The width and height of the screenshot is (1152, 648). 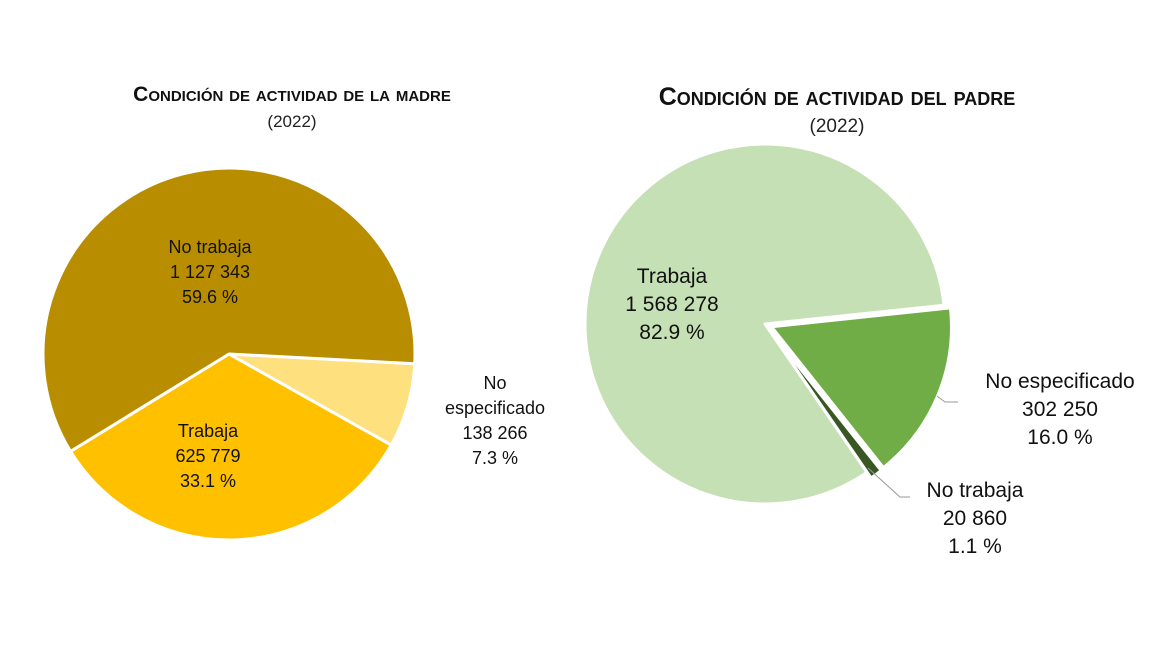 What do you see at coordinates (210, 272) in the screenshot?
I see `slice-value: 1 127 343` at bounding box center [210, 272].